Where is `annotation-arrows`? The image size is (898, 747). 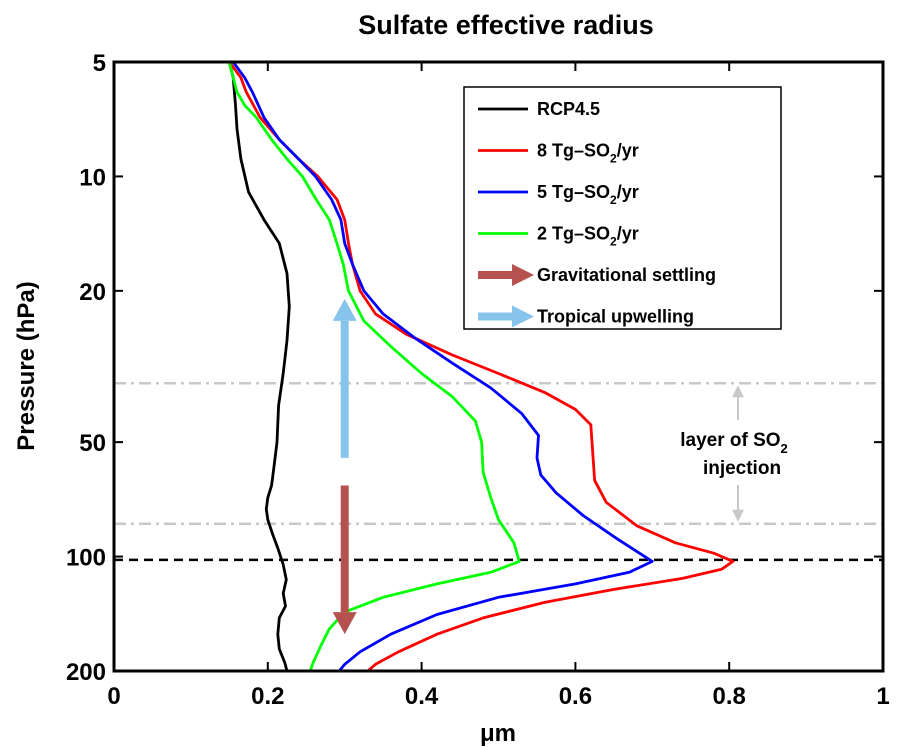
annotation-arrows is located at coordinates (738, 453).